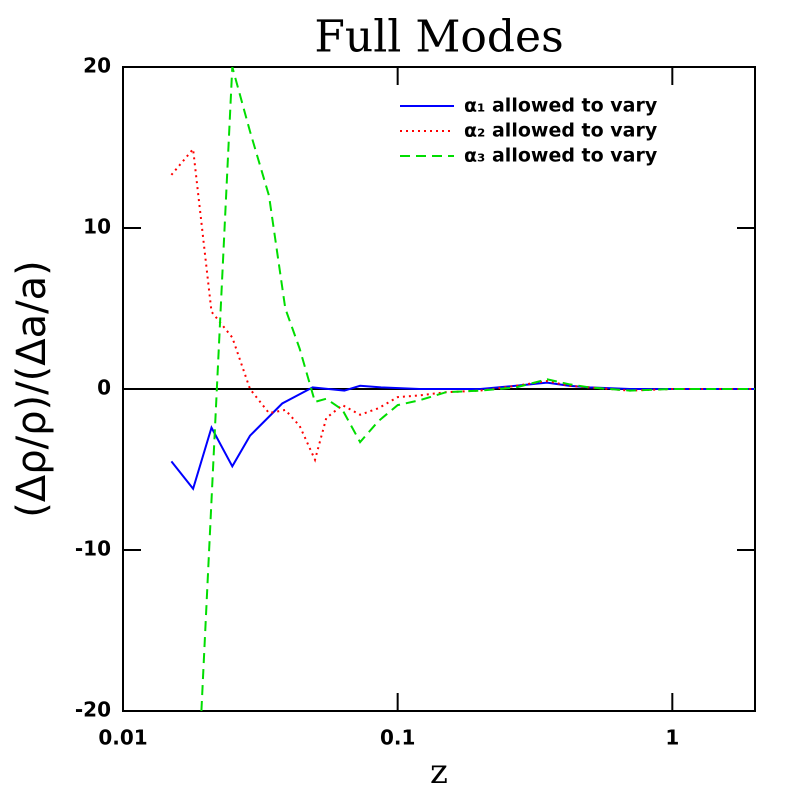 This screenshot has width=797, height=797. I want to click on x-tick-label: 0.01, so click(122, 738).